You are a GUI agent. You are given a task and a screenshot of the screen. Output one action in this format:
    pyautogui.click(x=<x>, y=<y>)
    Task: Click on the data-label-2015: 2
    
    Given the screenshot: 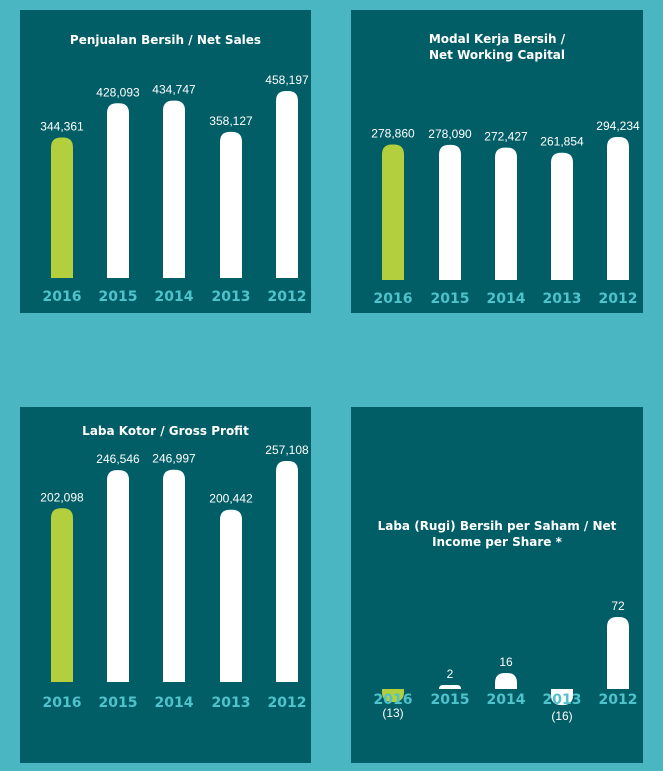 What is the action you would take?
    pyautogui.click(x=450, y=674)
    